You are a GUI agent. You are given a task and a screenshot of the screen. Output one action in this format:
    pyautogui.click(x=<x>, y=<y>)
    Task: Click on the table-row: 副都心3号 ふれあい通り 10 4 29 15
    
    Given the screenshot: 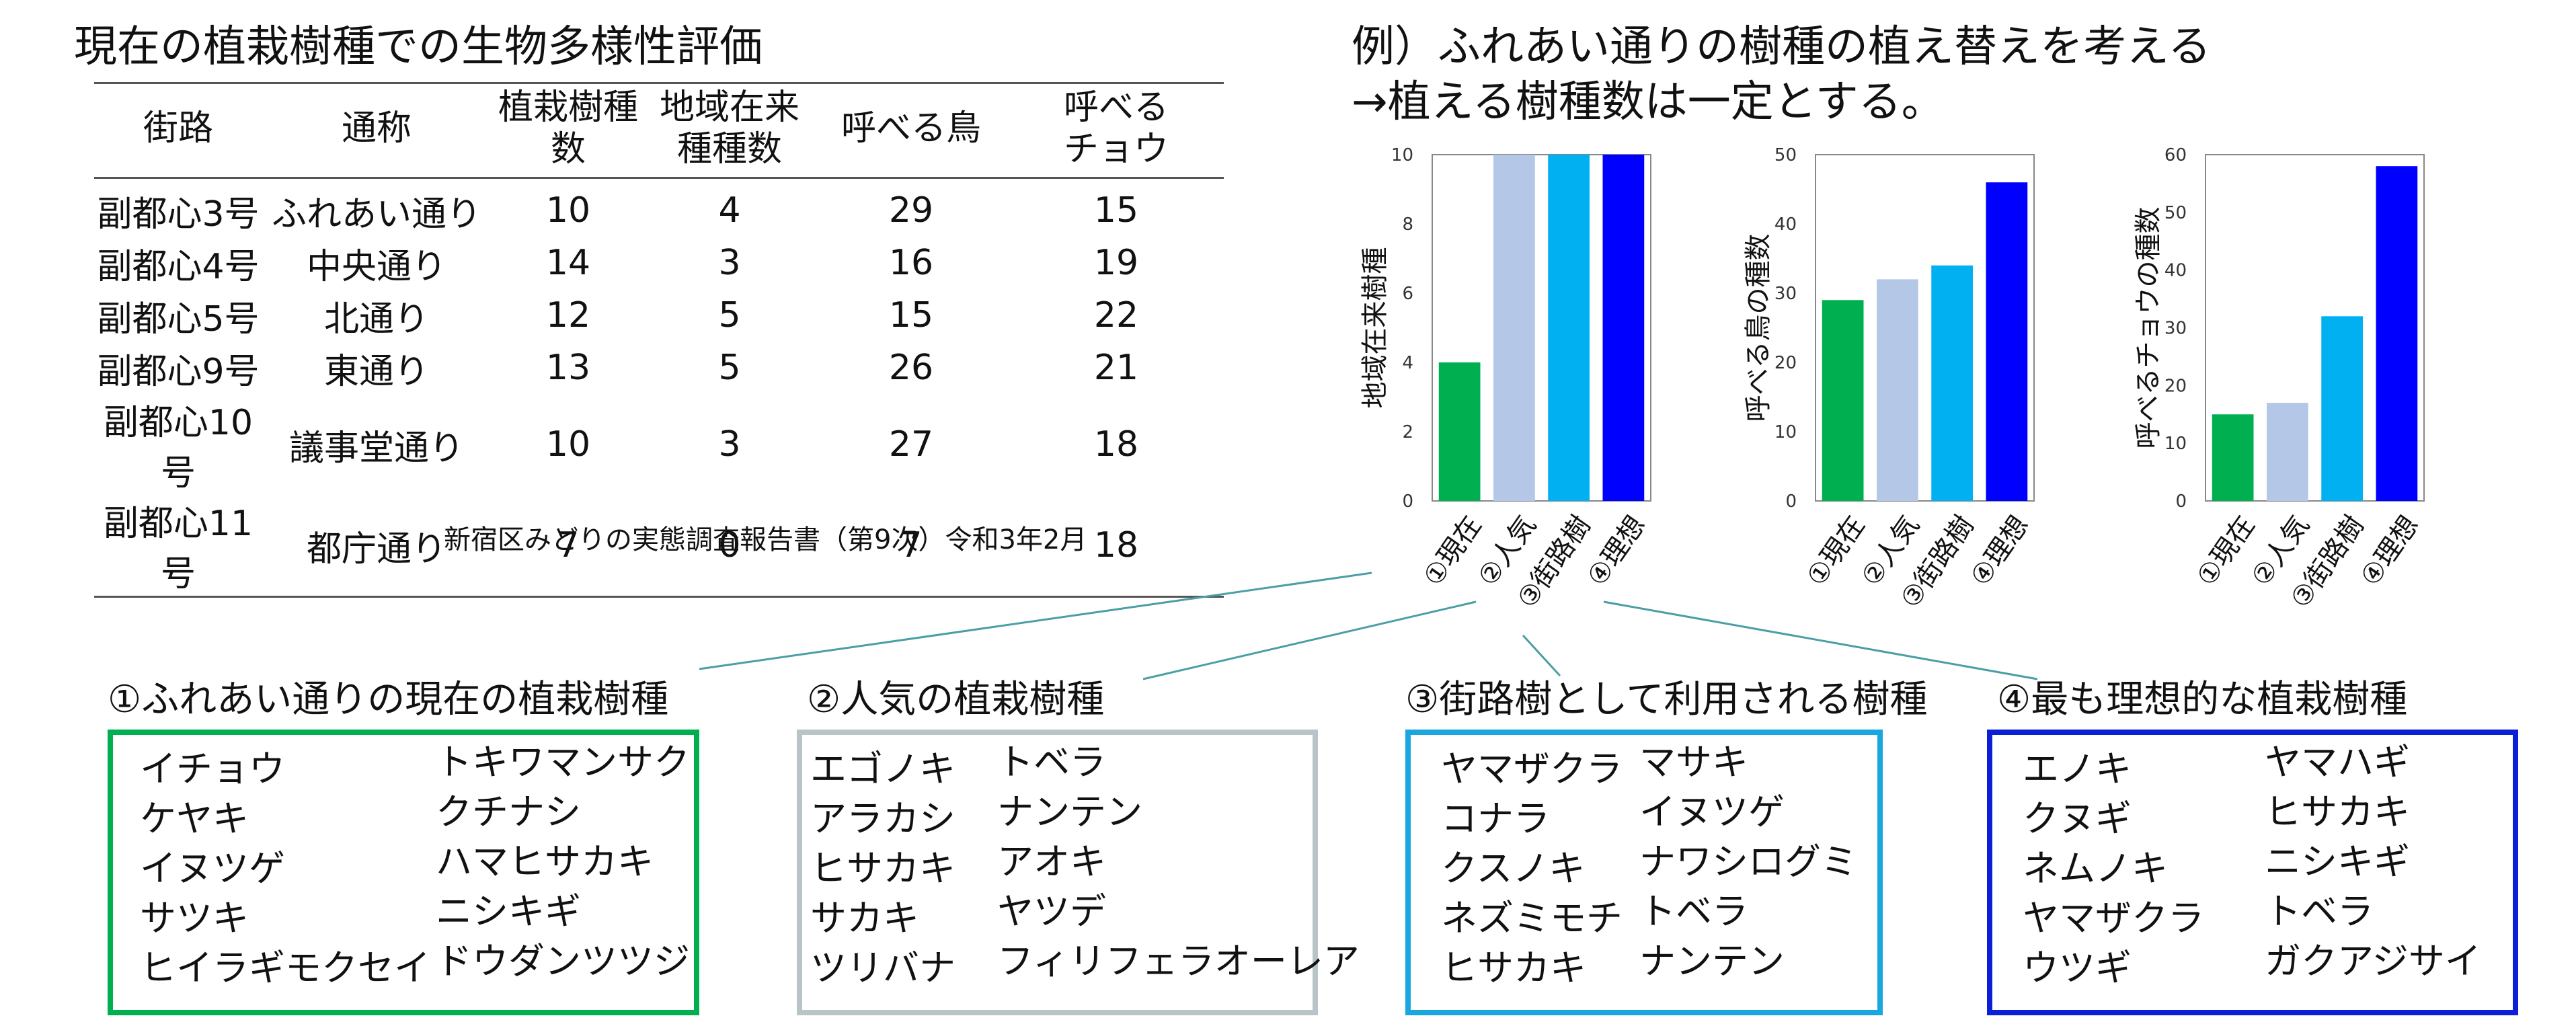 What is the action you would take?
    pyautogui.click(x=659, y=208)
    